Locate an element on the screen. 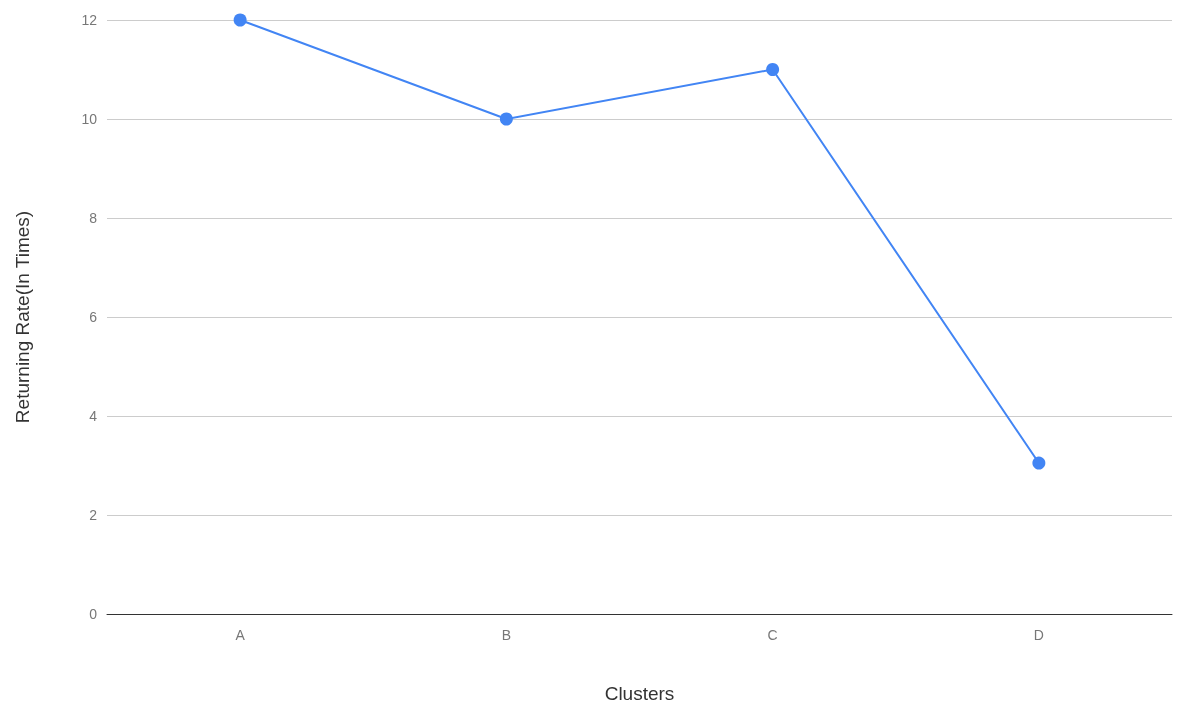 The image size is (1186, 708). y-axis-title: Returning Rate(In Times) is located at coordinates (22, 317).